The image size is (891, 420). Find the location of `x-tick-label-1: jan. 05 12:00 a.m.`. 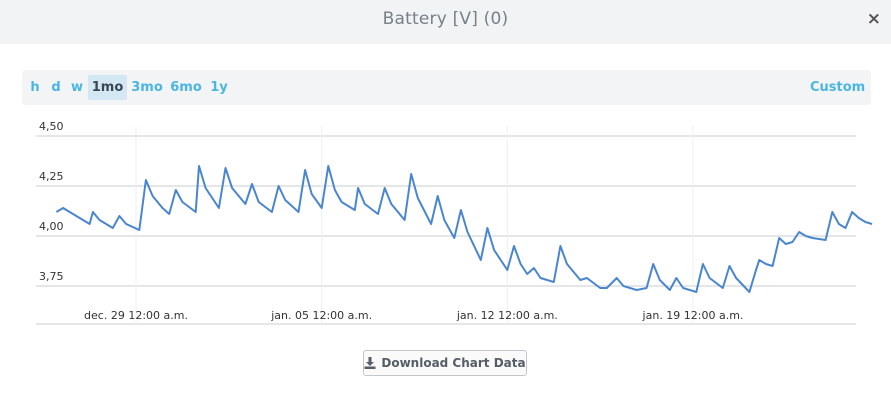

x-tick-label-1: jan. 05 12:00 a.m. is located at coordinates (321, 315).